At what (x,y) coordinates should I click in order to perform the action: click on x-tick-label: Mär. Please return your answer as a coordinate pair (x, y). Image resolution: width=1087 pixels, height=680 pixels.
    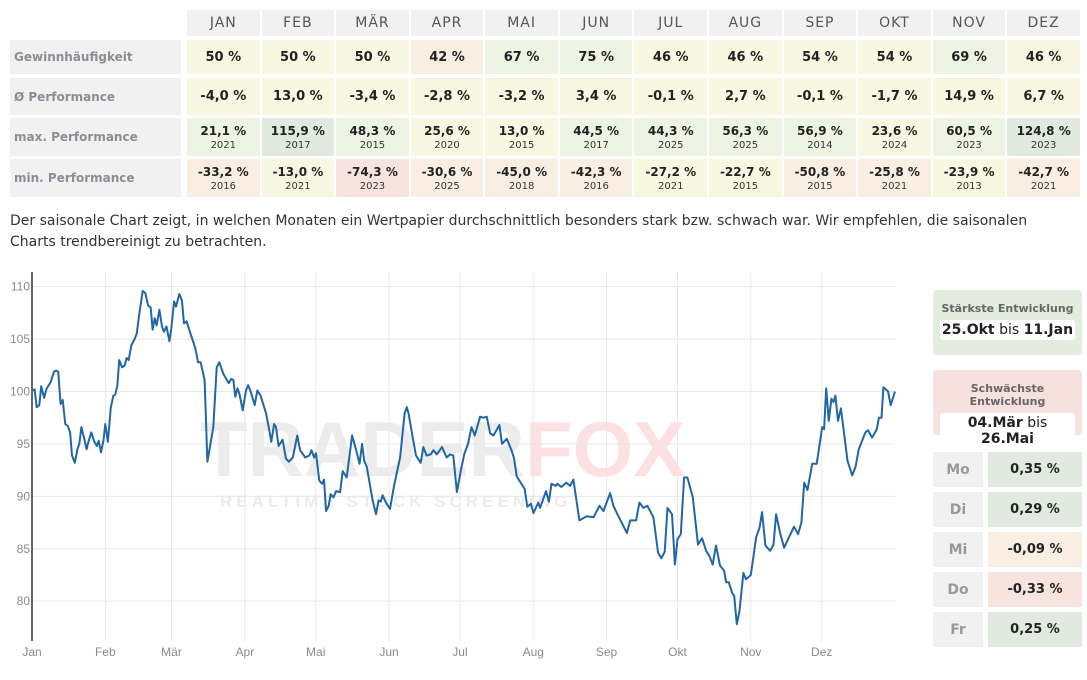
    Looking at the image, I should click on (171, 652).